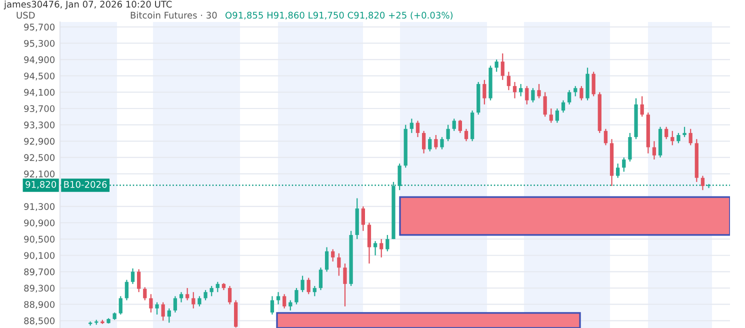 This screenshot has height=328, width=745. I want to click on chart-title: james30476, Jan 07, 2026 10:20 UTC, so click(88, 5).